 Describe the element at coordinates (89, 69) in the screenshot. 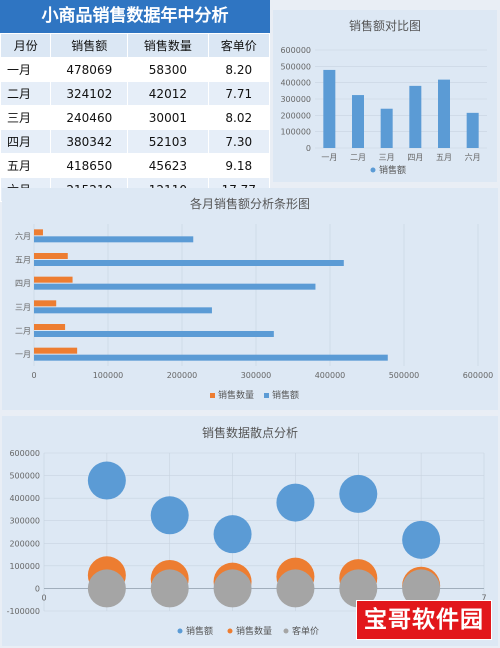

I see `cell-sales: 478069` at that location.